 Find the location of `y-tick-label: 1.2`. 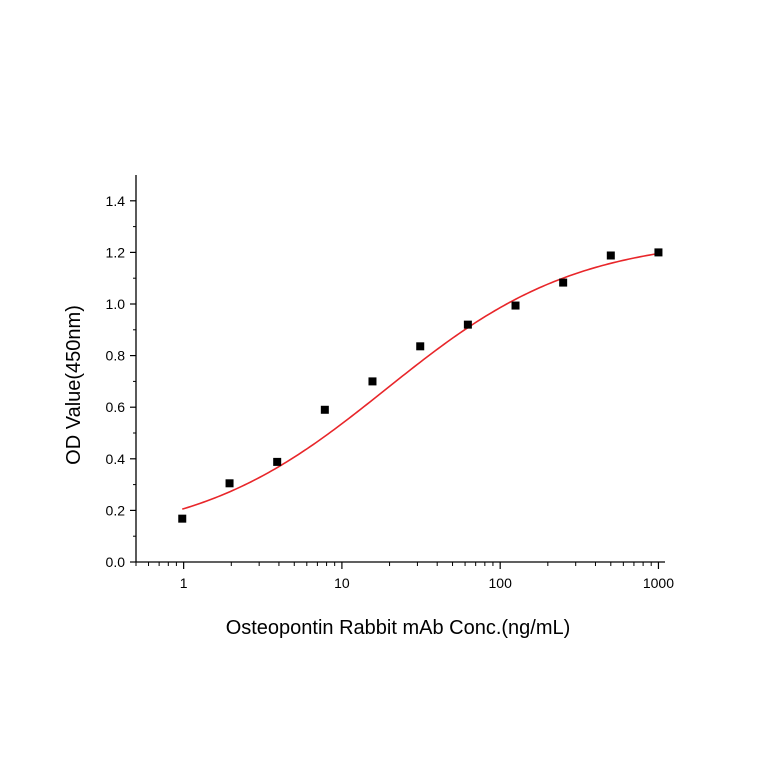

y-tick-label: 1.2 is located at coordinates (116, 252).